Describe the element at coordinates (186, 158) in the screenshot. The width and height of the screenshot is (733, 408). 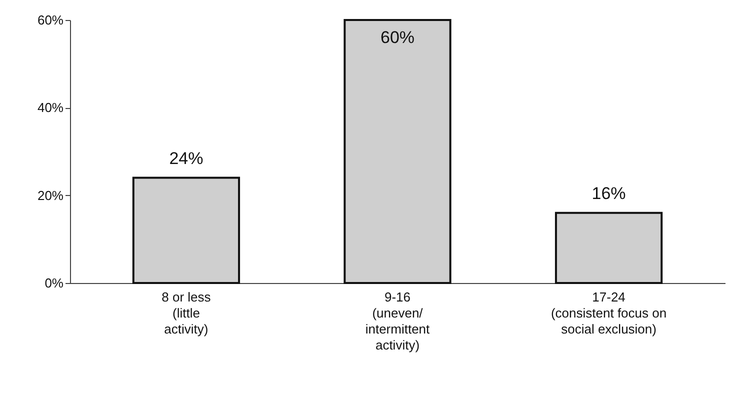
I see `data-label: 24%` at that location.